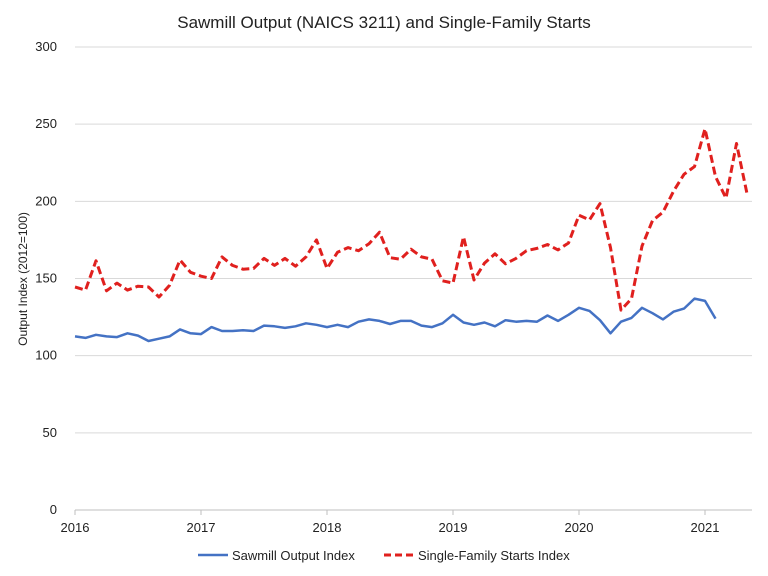 This screenshot has height=576, width=768. I want to click on y-axis-label: Output Index (2012=100), so click(23, 279).